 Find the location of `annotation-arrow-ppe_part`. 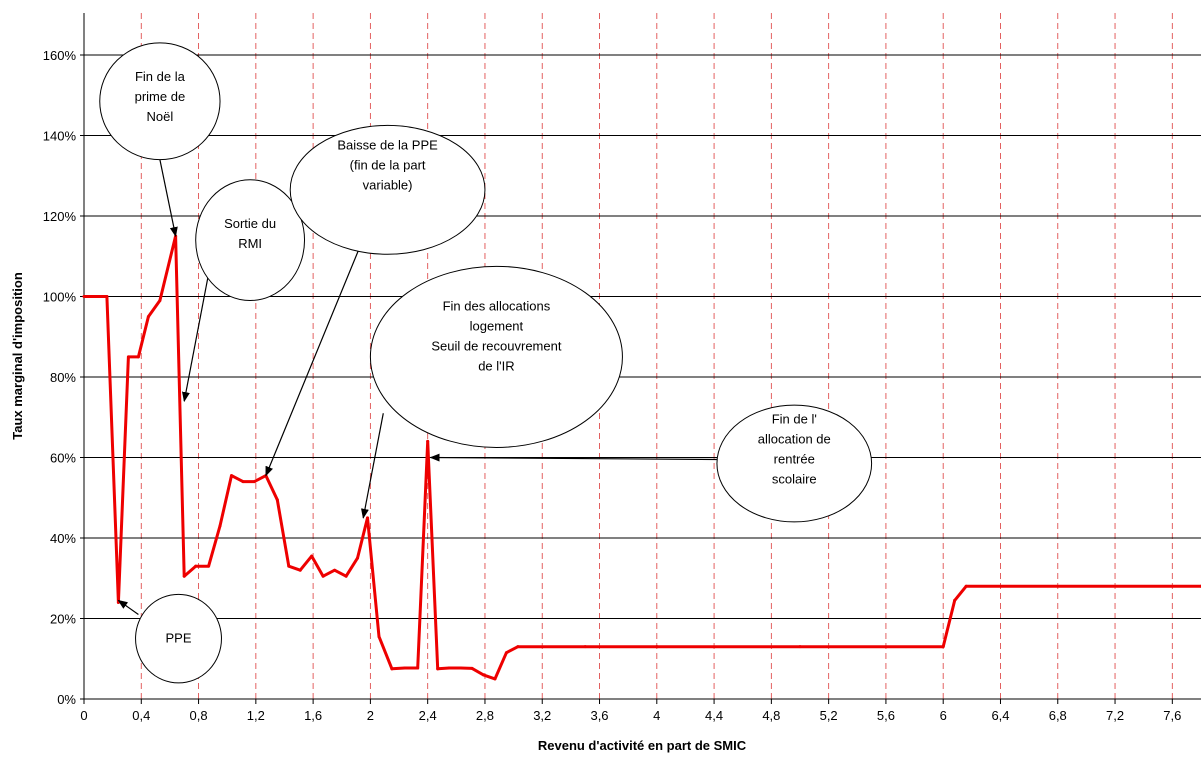

annotation-arrow-ppe_part is located at coordinates (314, 359).